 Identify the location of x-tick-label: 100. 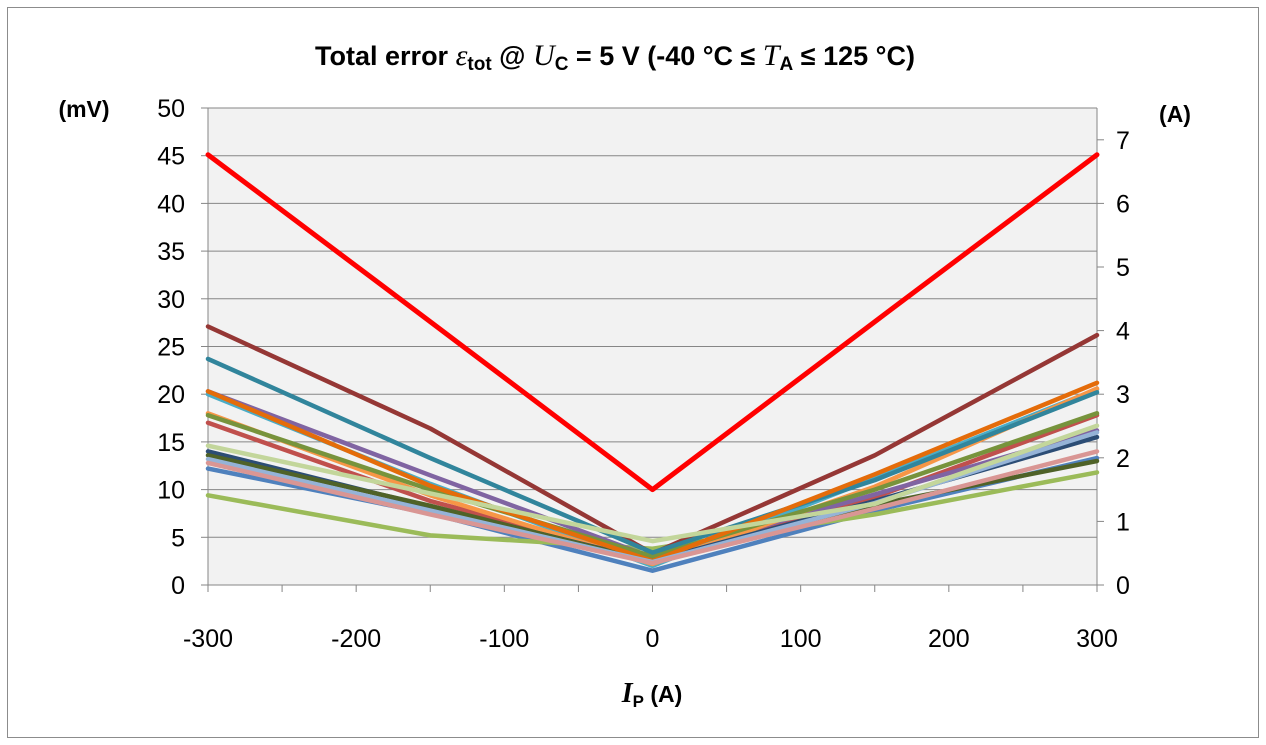
(801, 639).